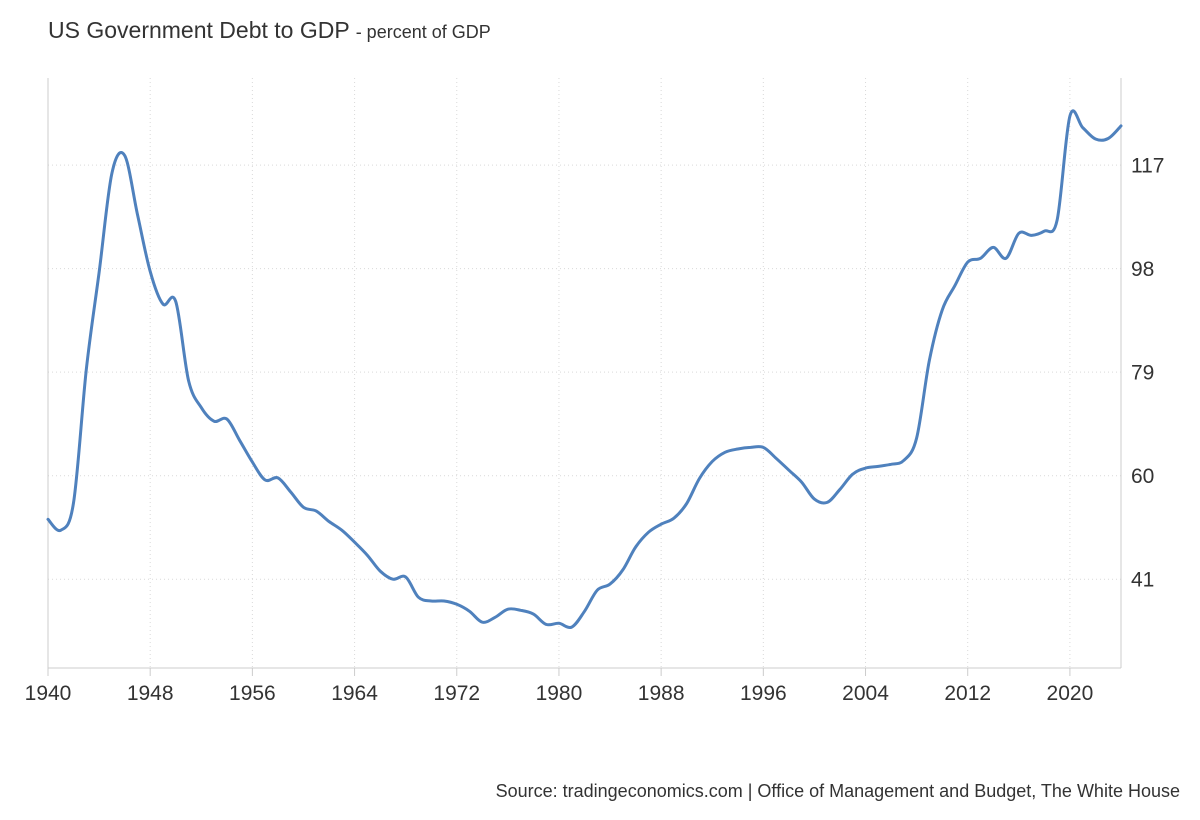  Describe the element at coordinates (967, 693) in the screenshot. I see `x-tick-label: 2012` at that location.